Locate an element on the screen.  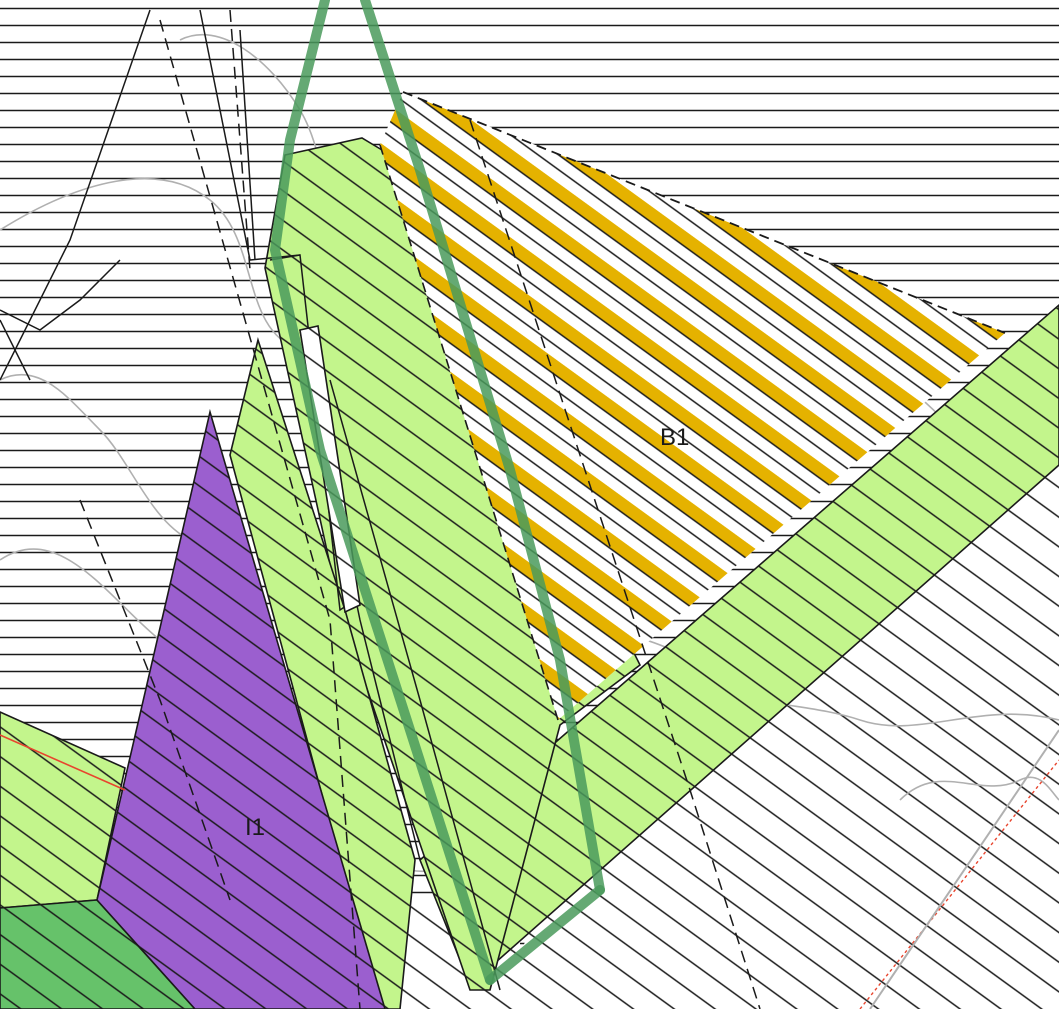
red-line-right is located at coordinates (959, 884).